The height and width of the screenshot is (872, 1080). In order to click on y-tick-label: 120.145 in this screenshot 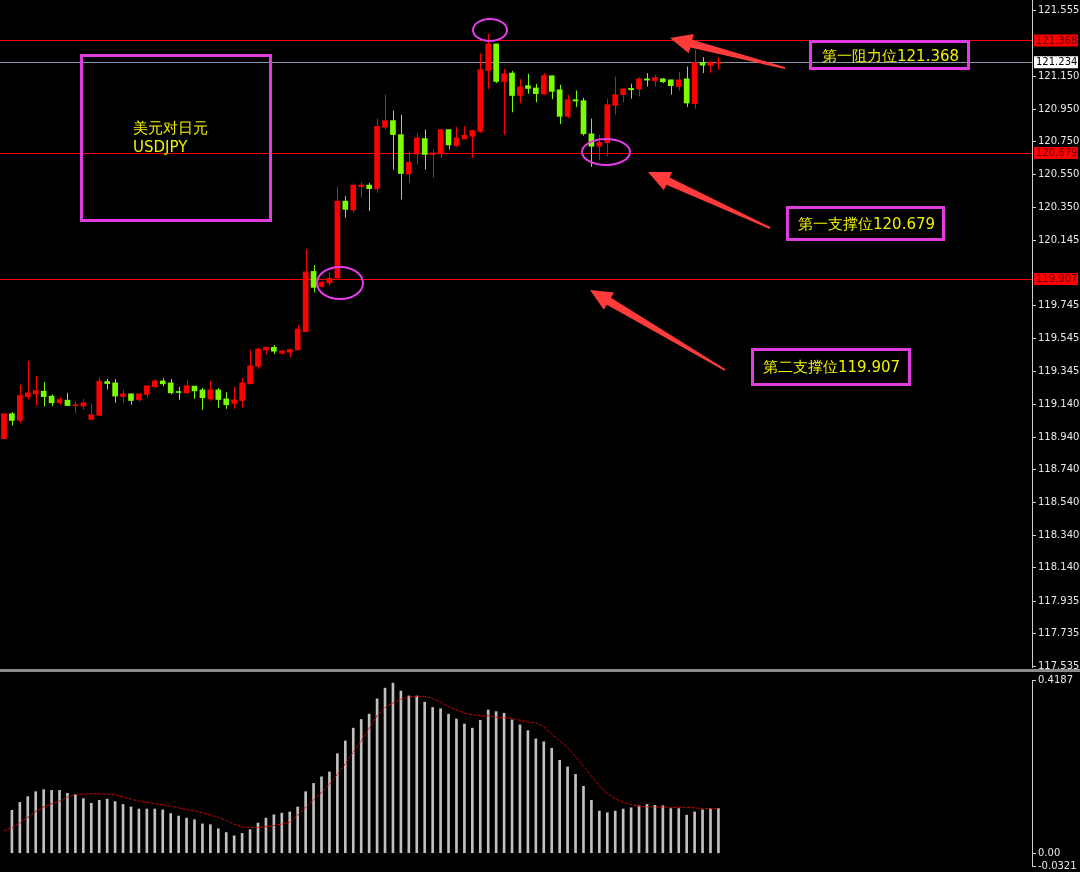, I will do `click(1059, 240)`.